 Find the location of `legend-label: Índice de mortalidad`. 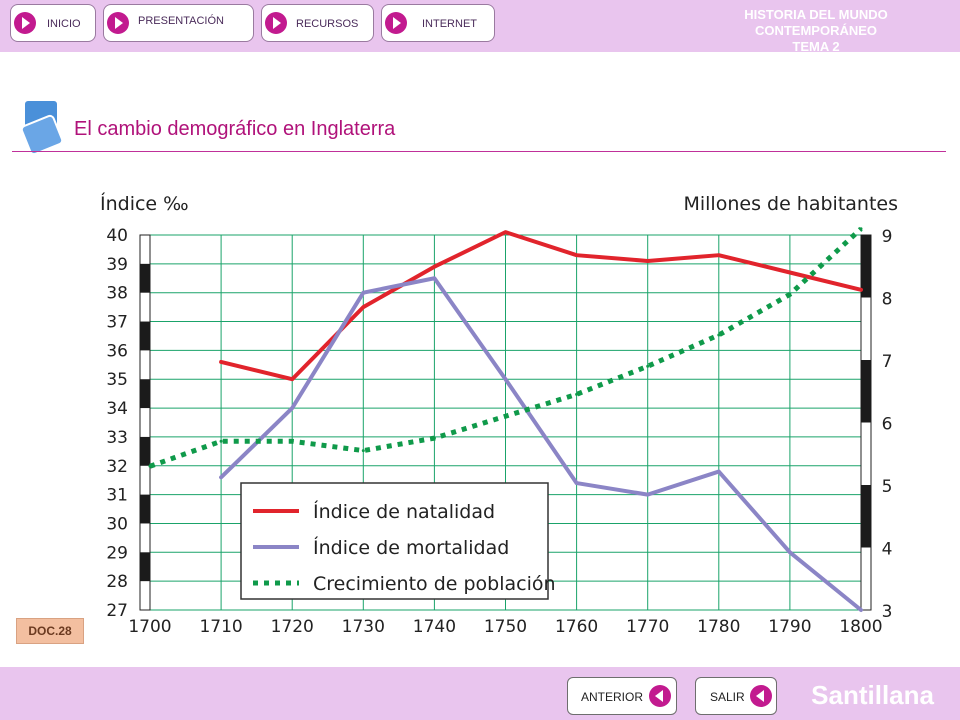

legend-label: Índice de mortalidad is located at coordinates (411, 547).